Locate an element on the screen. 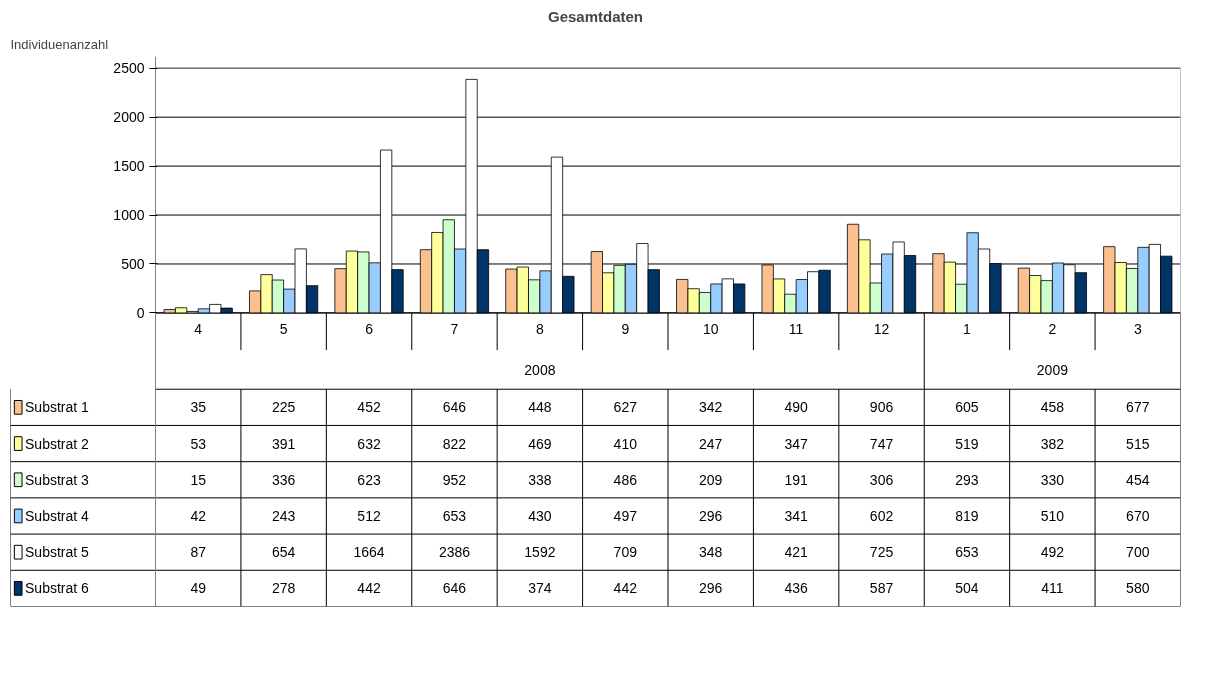  data-label: 330 is located at coordinates (1052, 479).